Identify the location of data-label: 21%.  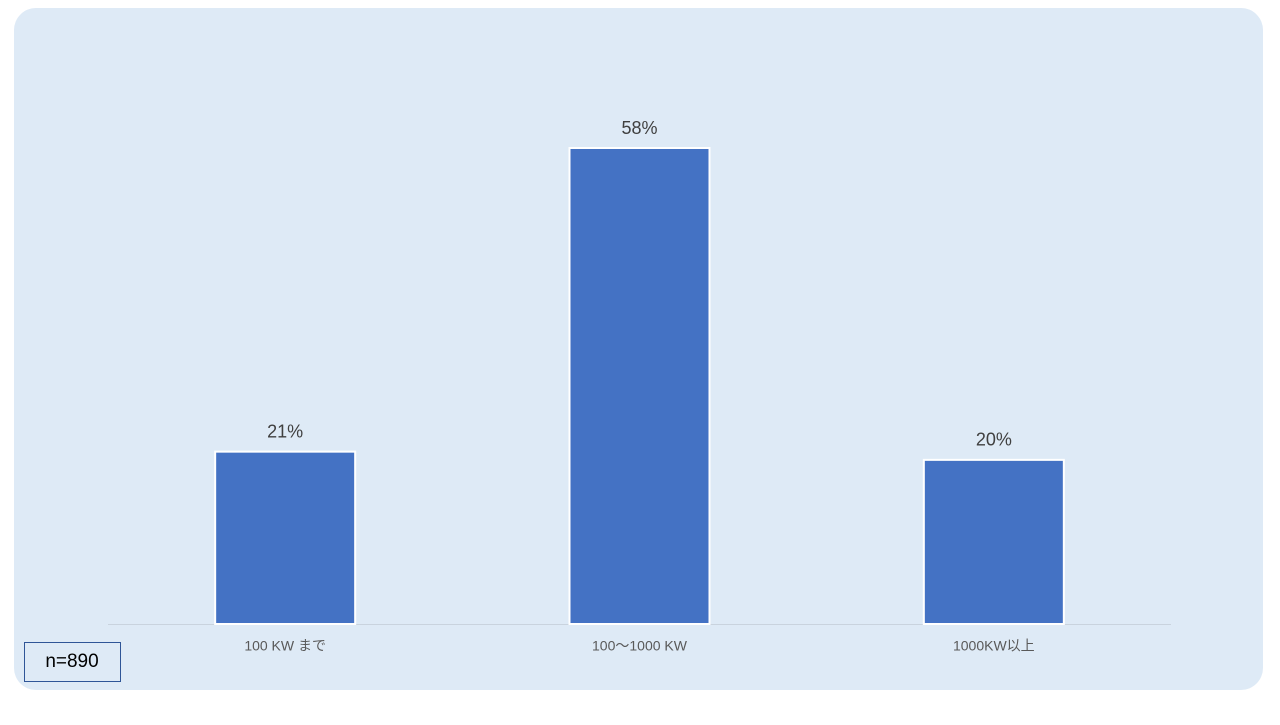
(285, 431).